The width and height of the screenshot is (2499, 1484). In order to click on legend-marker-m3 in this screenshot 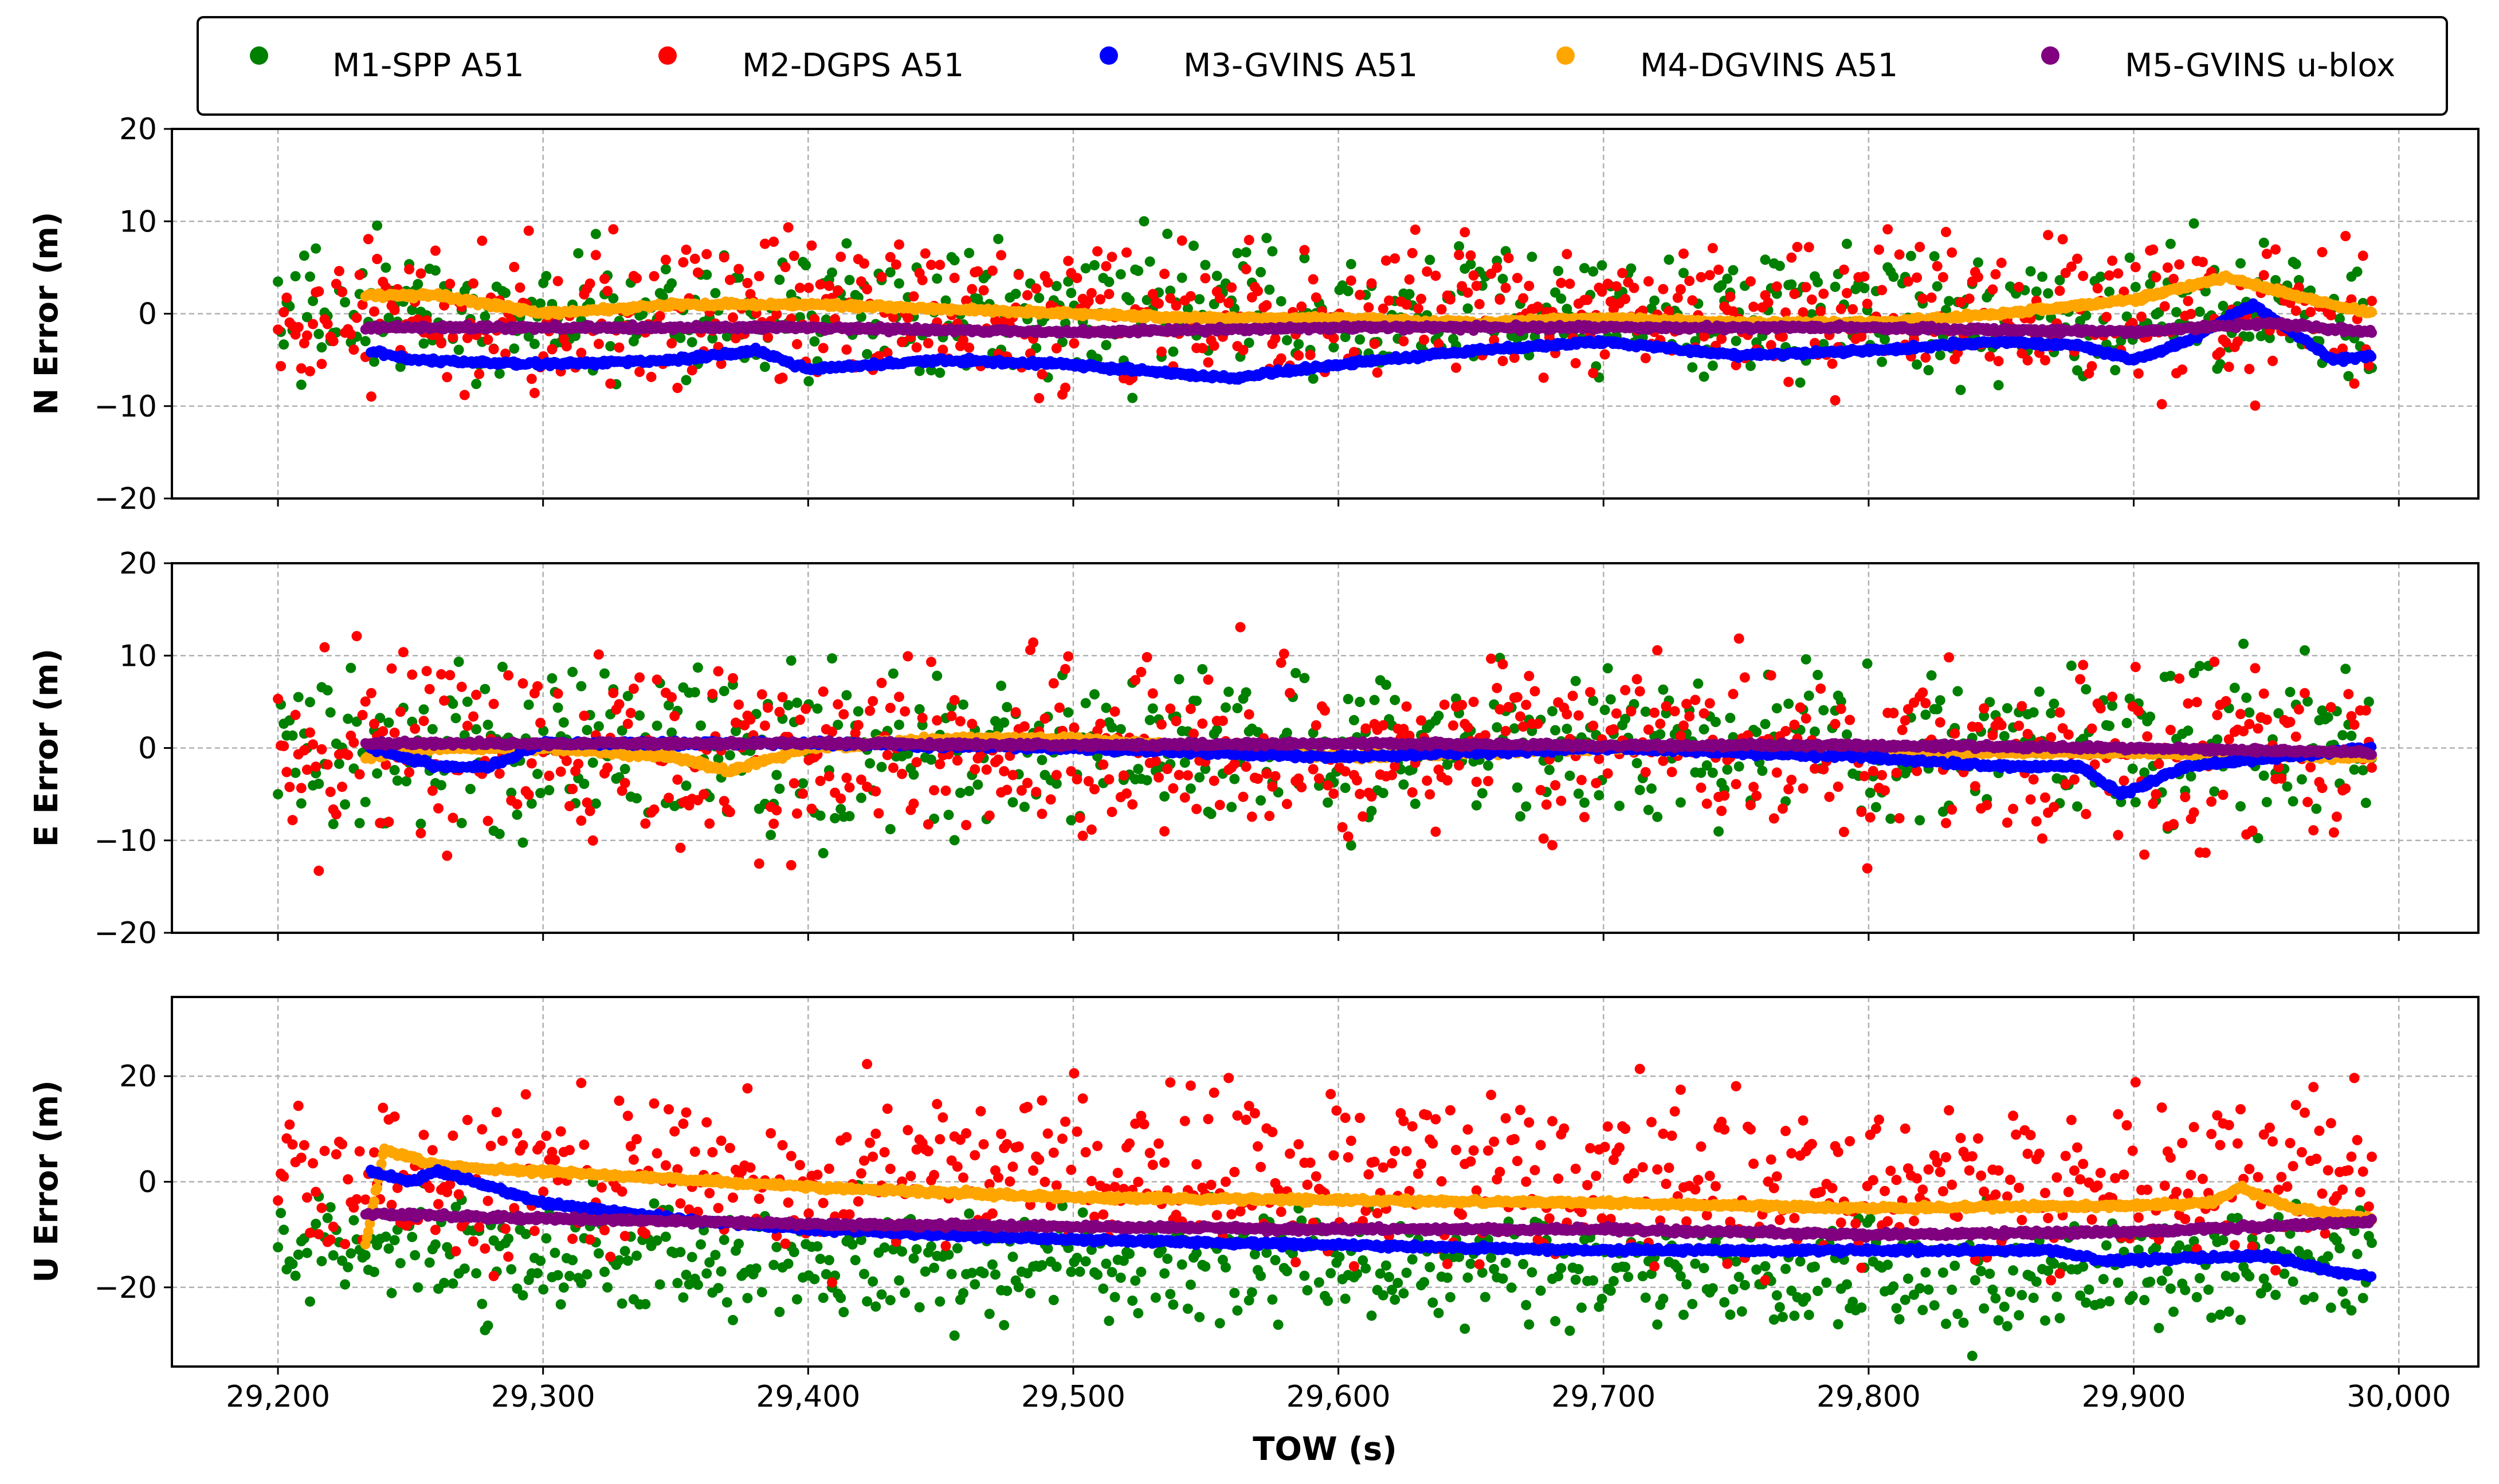, I will do `click(1109, 55)`.